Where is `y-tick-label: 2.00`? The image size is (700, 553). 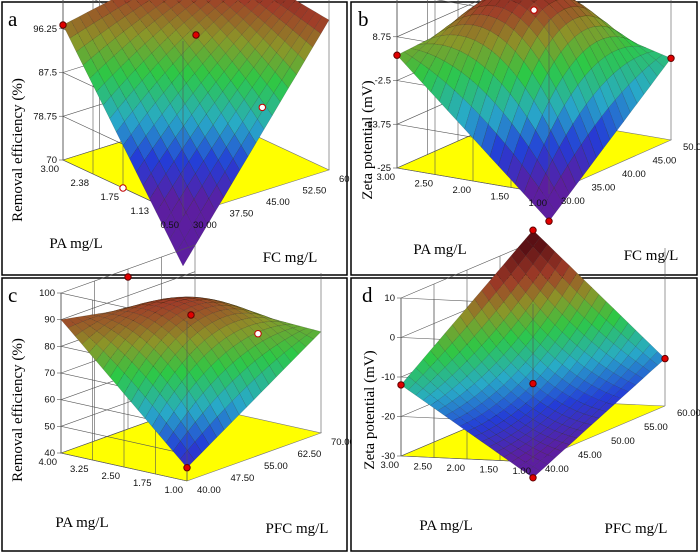
y-tick-label: 2.00 is located at coordinates (462, 190).